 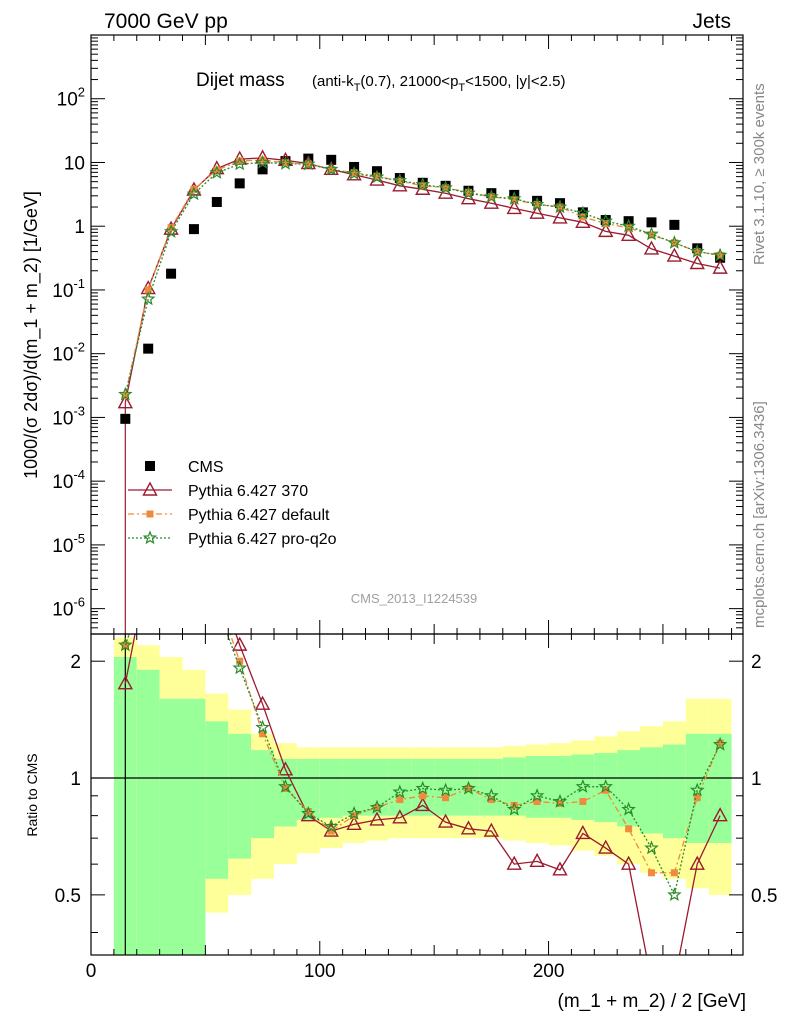 I want to click on ratio-tick-label: 1, so click(x=75, y=779).